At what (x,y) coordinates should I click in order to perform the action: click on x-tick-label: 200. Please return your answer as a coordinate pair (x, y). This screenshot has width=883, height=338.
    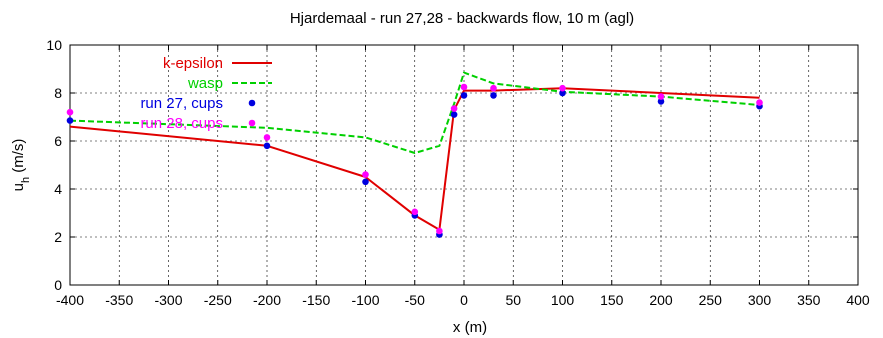
    Looking at the image, I should click on (661, 300).